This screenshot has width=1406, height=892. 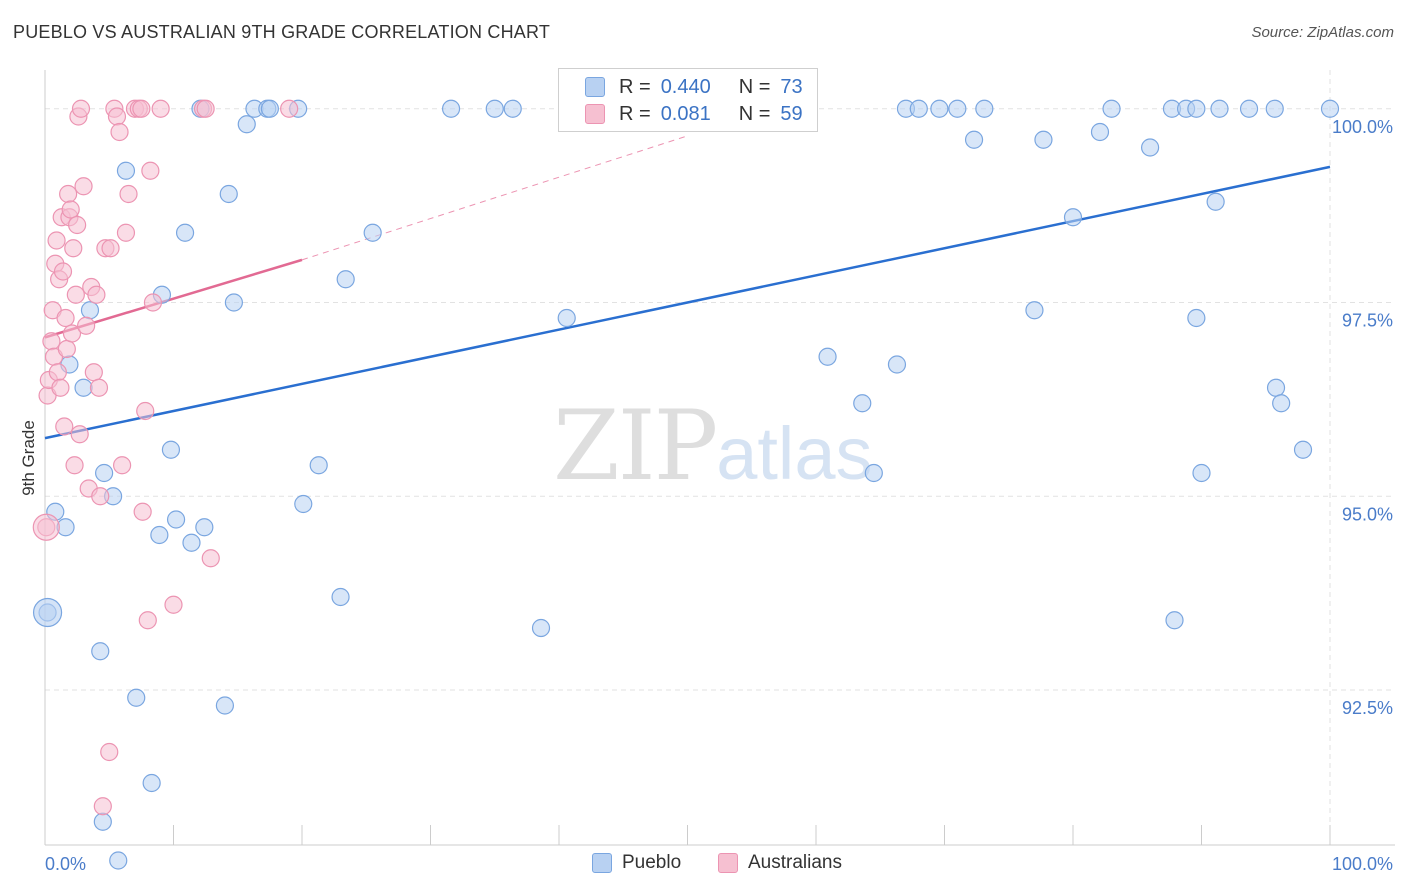 What do you see at coordinates (794, 453) in the screenshot?
I see `watermark-atlas: atlas` at bounding box center [794, 453].